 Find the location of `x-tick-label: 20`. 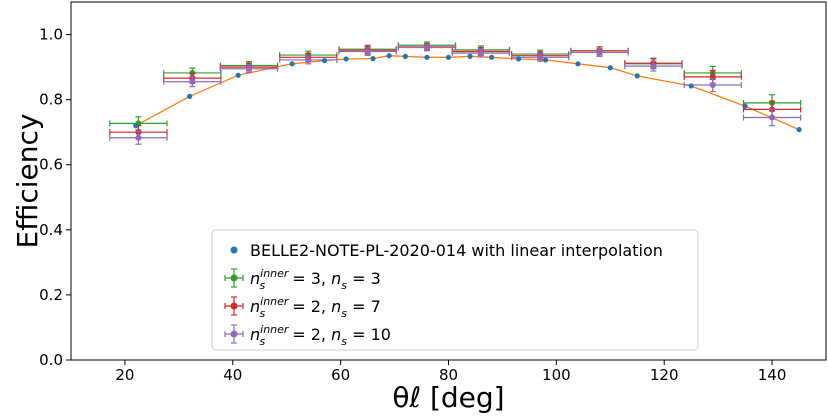

x-tick-label: 20 is located at coordinates (124, 375).